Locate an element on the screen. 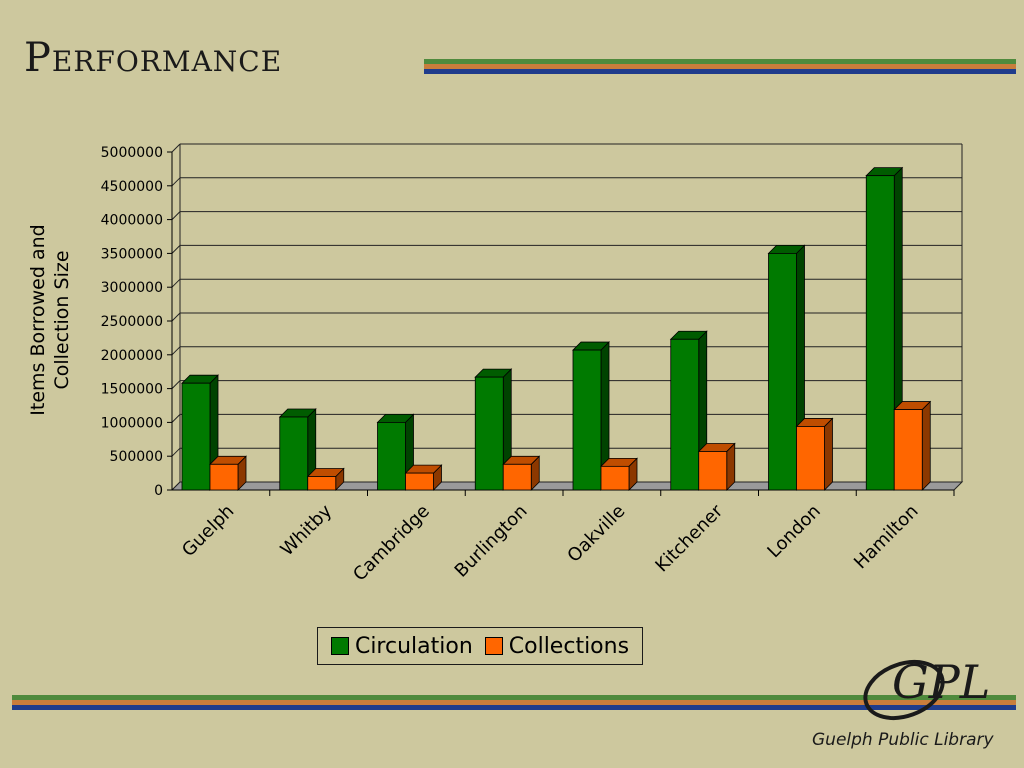  legend-label-collections: Collections is located at coordinates (569, 646).